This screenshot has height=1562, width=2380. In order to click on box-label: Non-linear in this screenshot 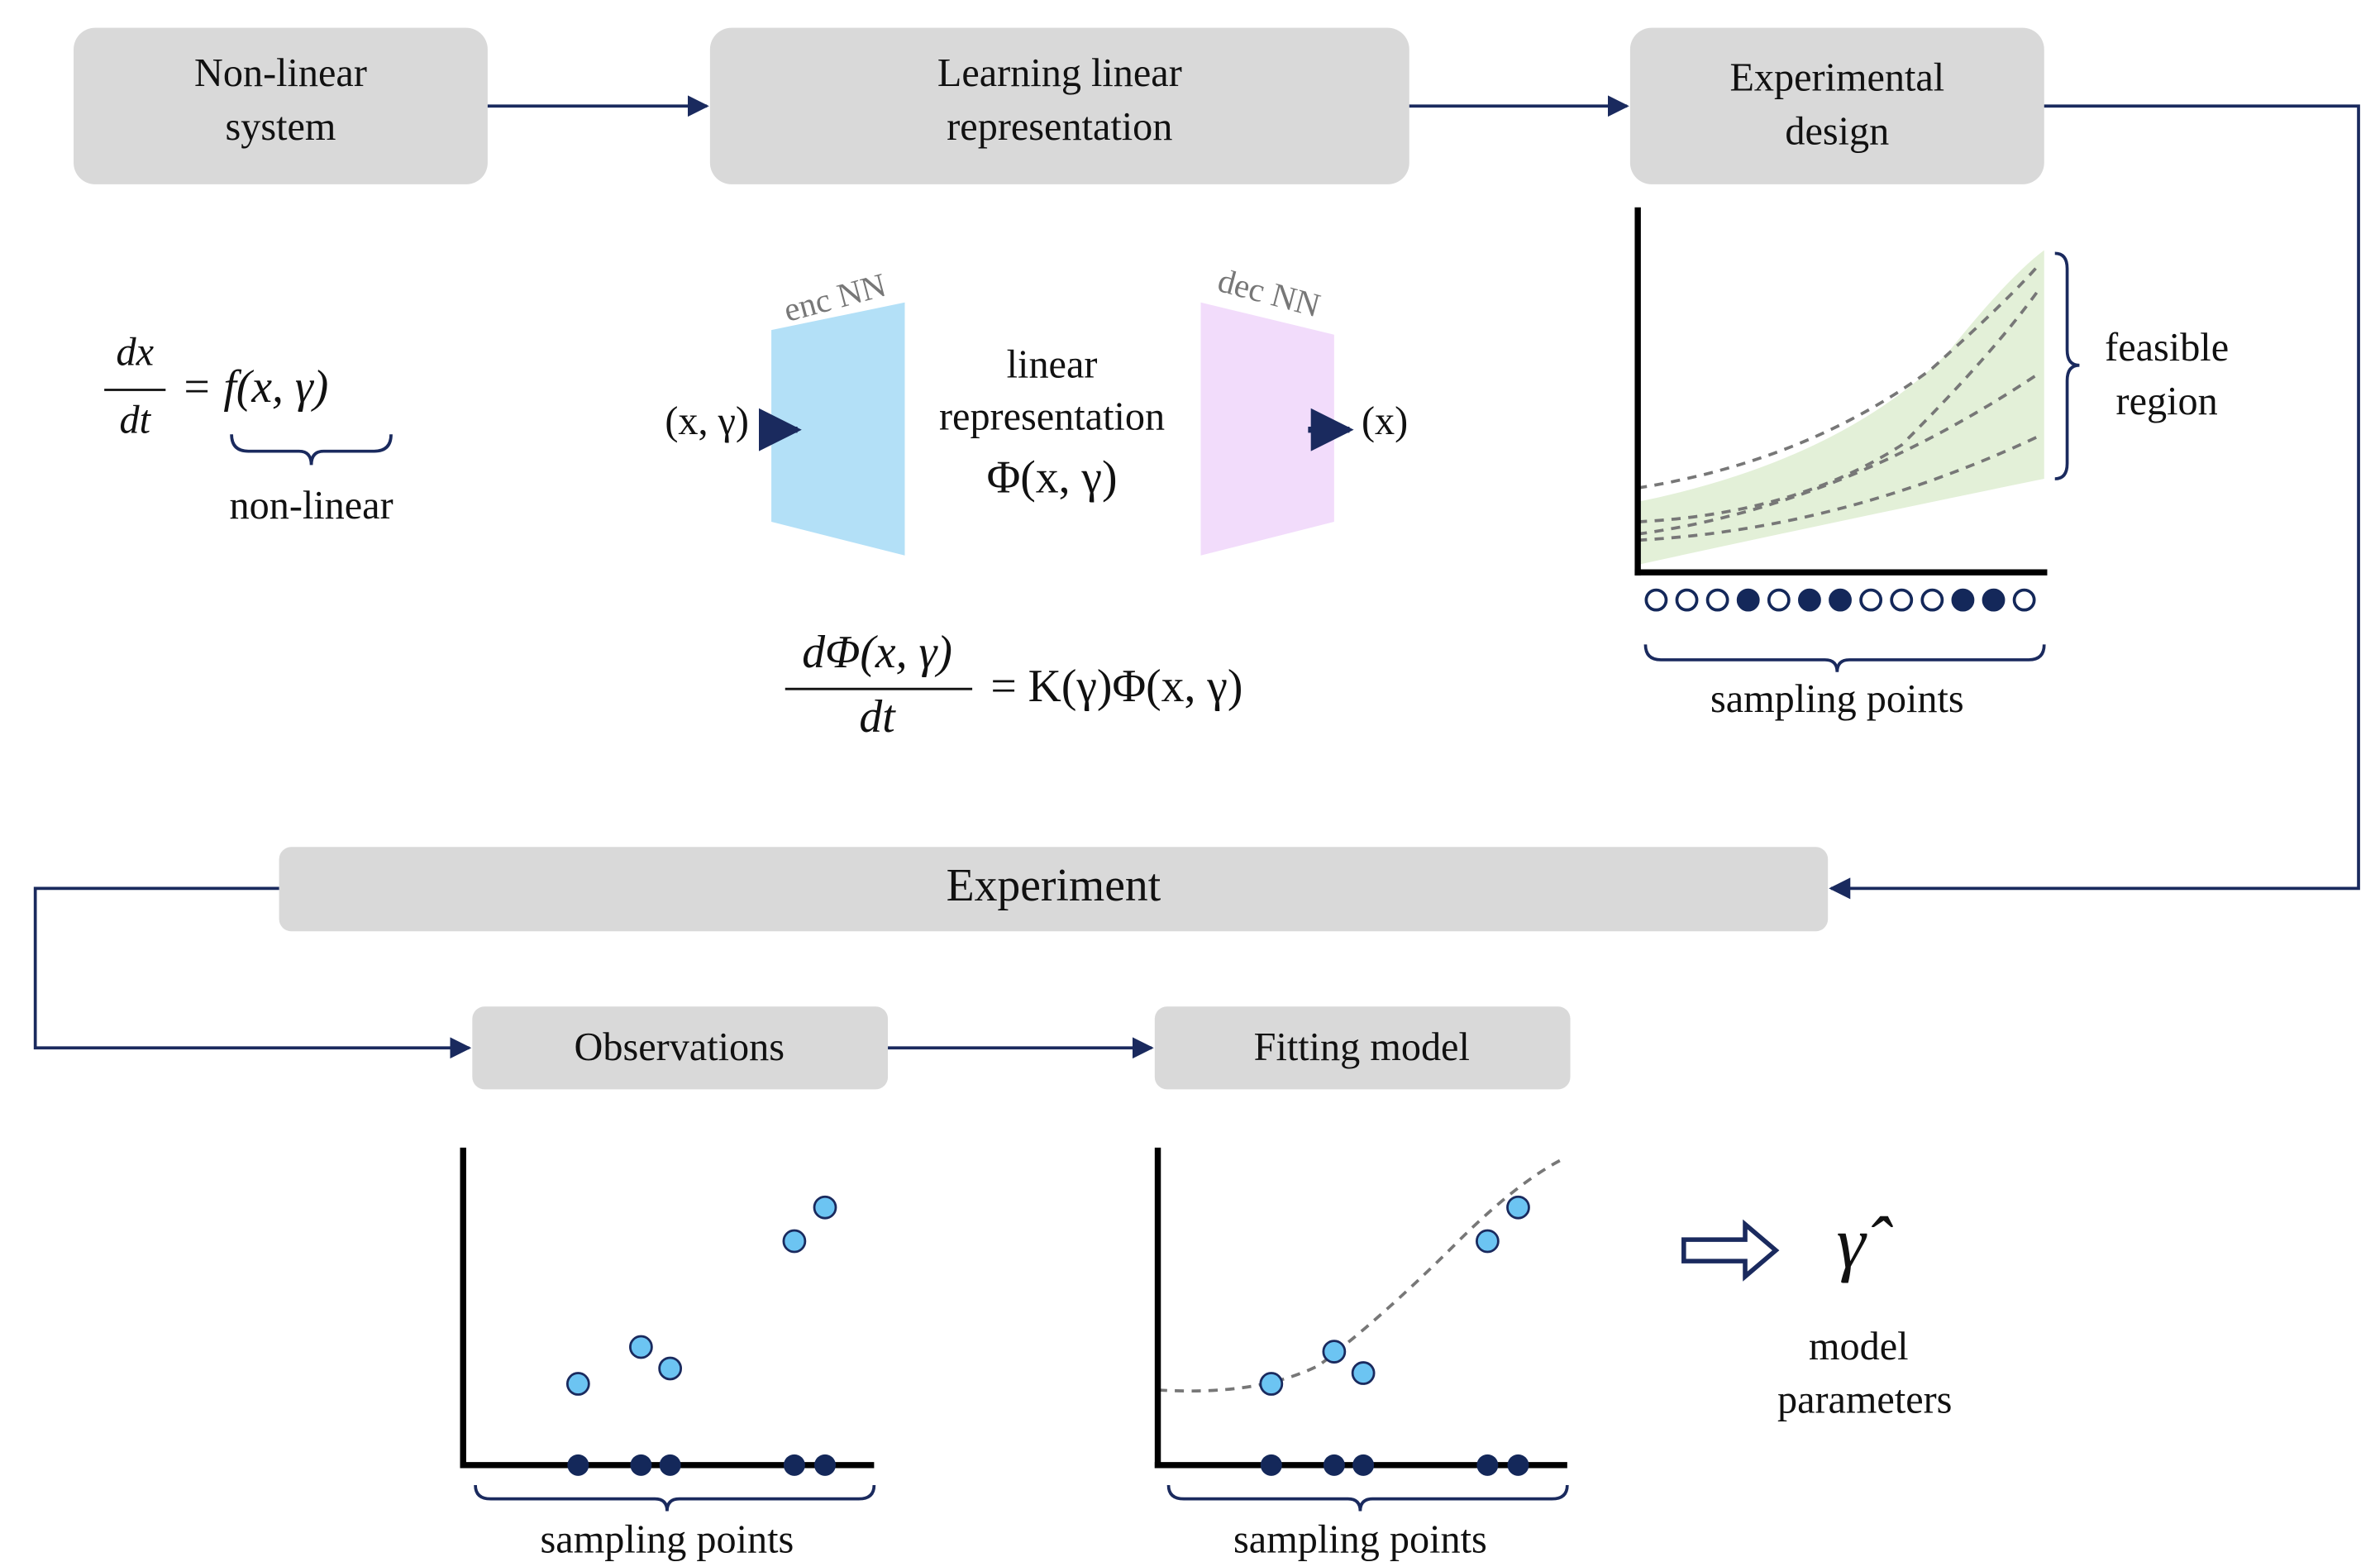, I will do `click(280, 73)`.